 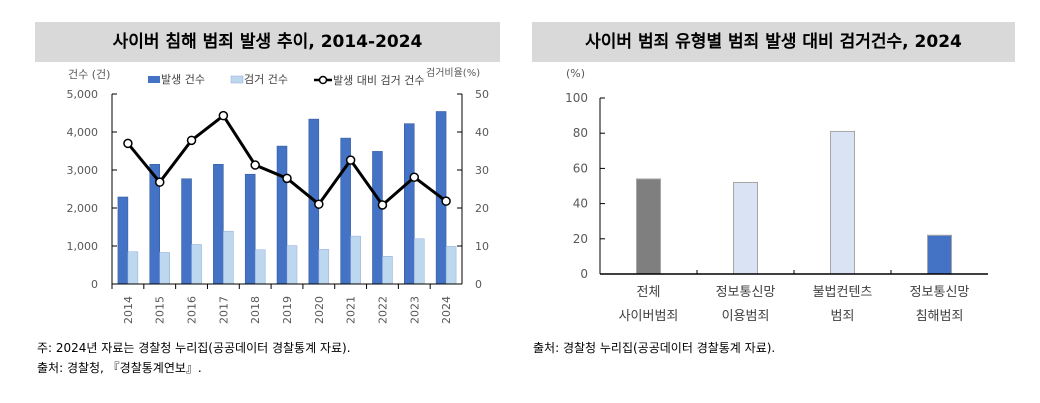 I want to click on x-tick-label: 2015, so click(x=160, y=310).